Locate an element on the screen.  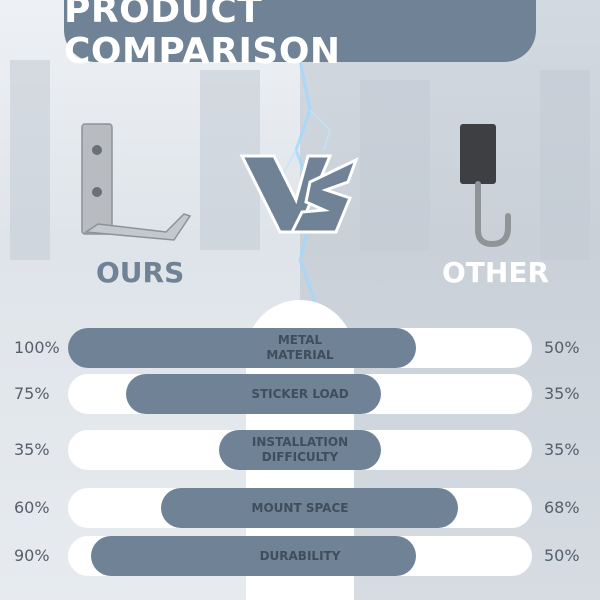
comparison-row: 75% 35% STICKER LOAD is located at coordinates (300, 394).